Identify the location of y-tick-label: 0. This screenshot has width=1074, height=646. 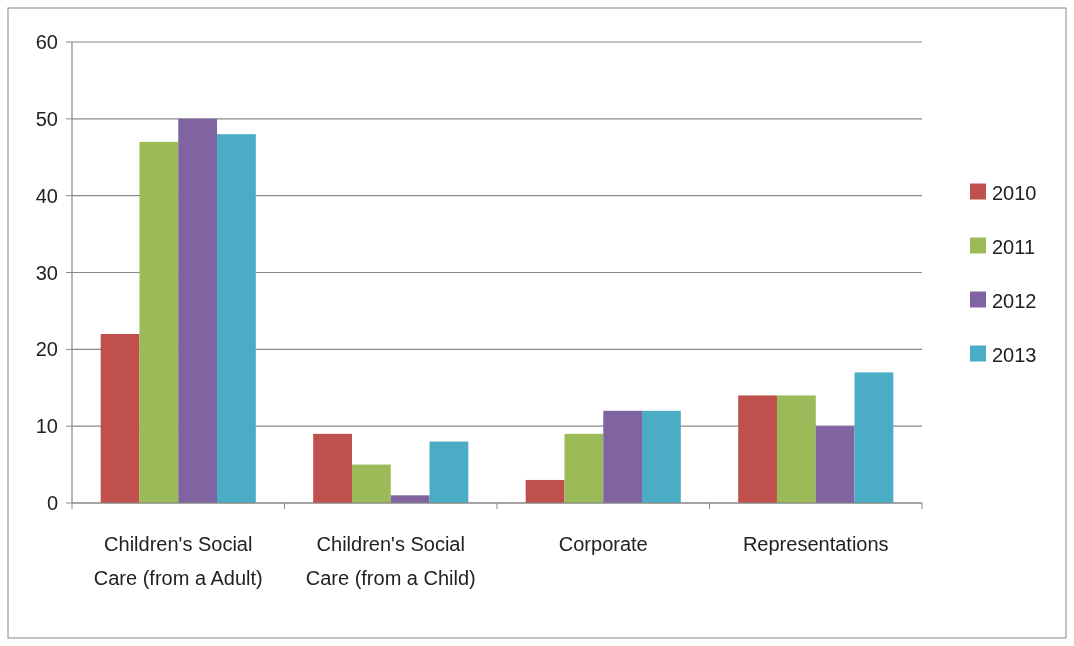
(52, 503).